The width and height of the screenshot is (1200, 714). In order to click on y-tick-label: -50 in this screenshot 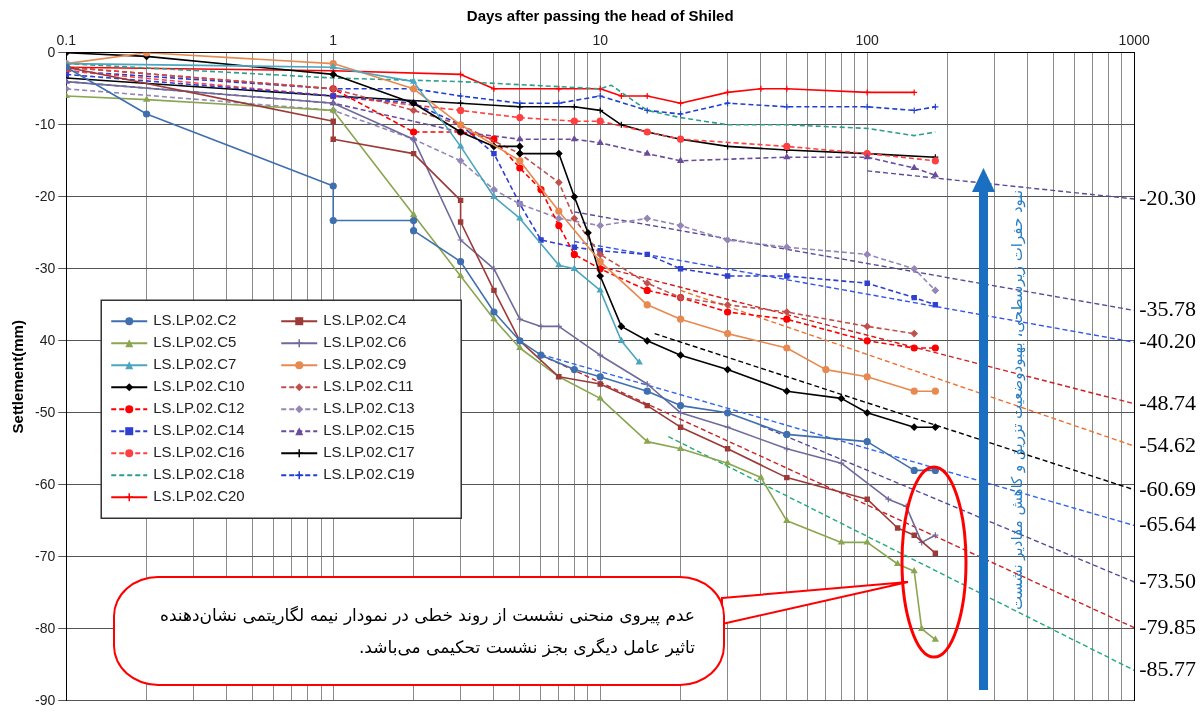, I will do `click(45, 411)`.